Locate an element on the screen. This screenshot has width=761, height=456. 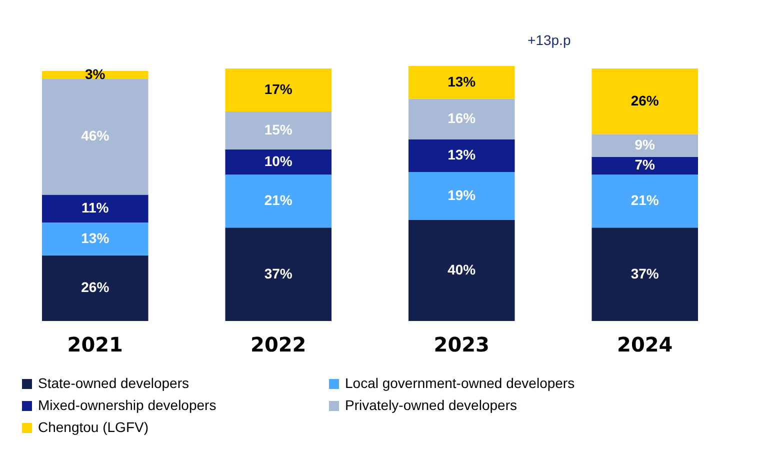
x-tick-label: 2024 is located at coordinates (645, 344).